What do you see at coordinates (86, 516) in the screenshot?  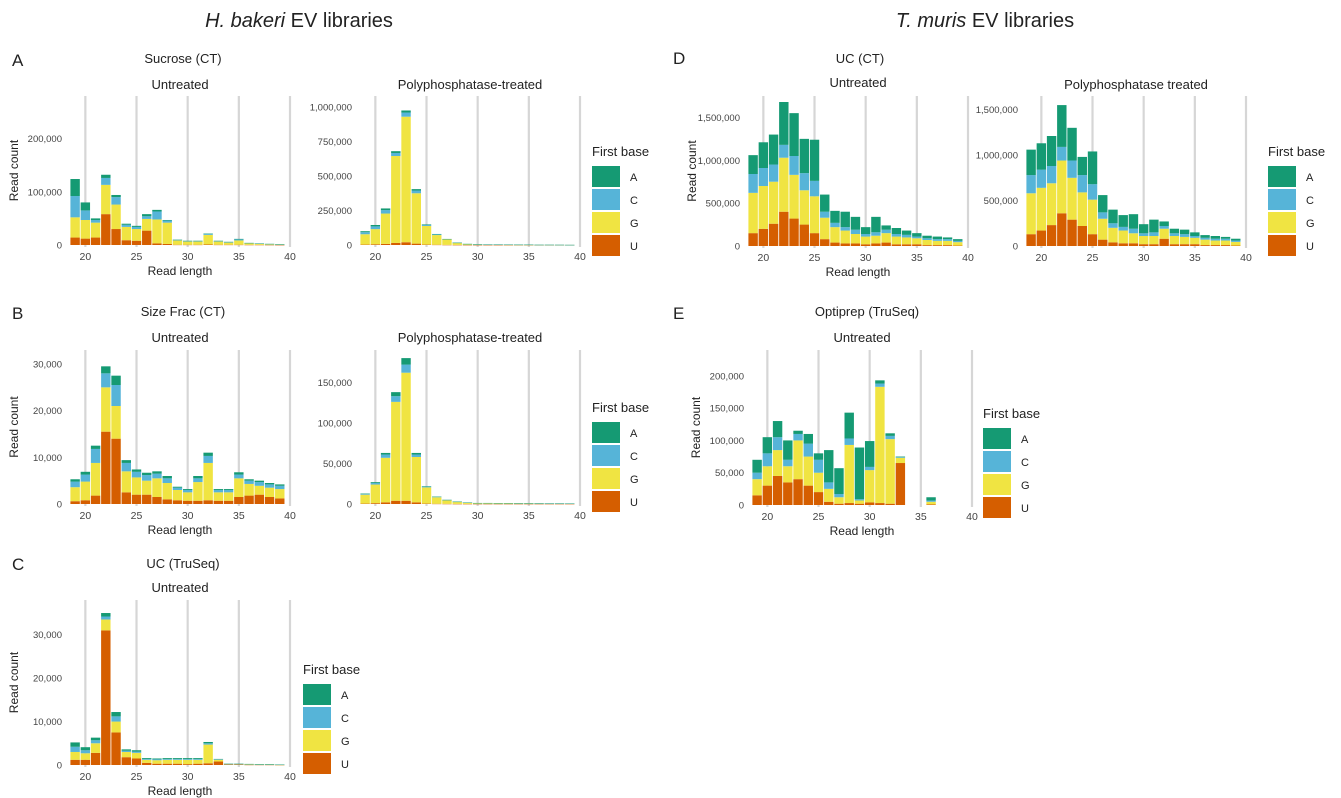 I see `x-tick-label: 20` at bounding box center [86, 516].